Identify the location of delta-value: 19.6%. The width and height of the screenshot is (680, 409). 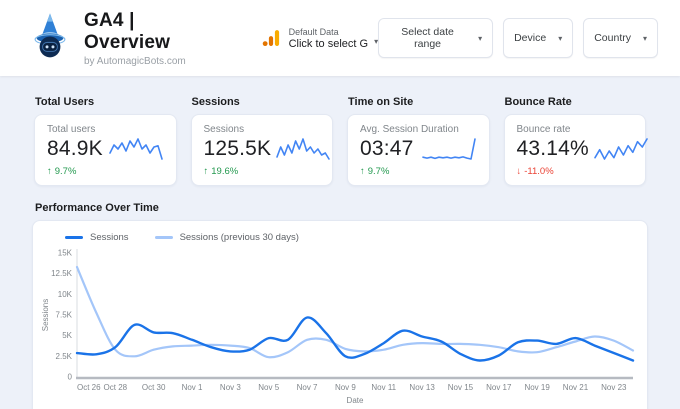
(225, 171).